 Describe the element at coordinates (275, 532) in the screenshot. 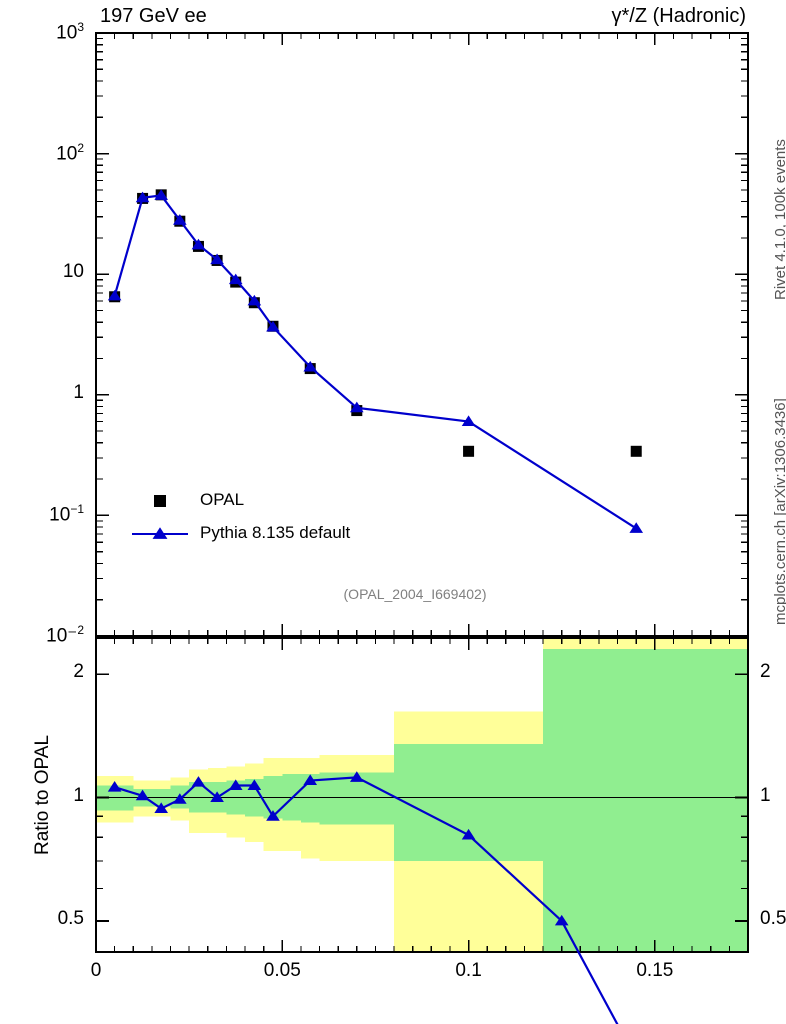

I see `legend-label: Pythia 8.135 default` at that location.